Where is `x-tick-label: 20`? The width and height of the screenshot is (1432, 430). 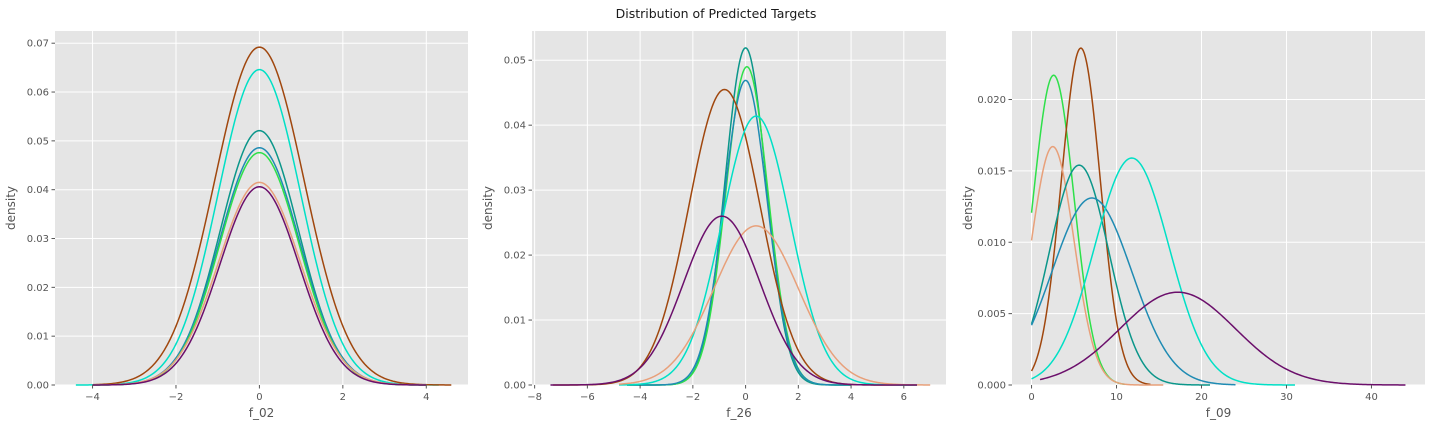 x-tick-label: 20 is located at coordinates (1201, 397).